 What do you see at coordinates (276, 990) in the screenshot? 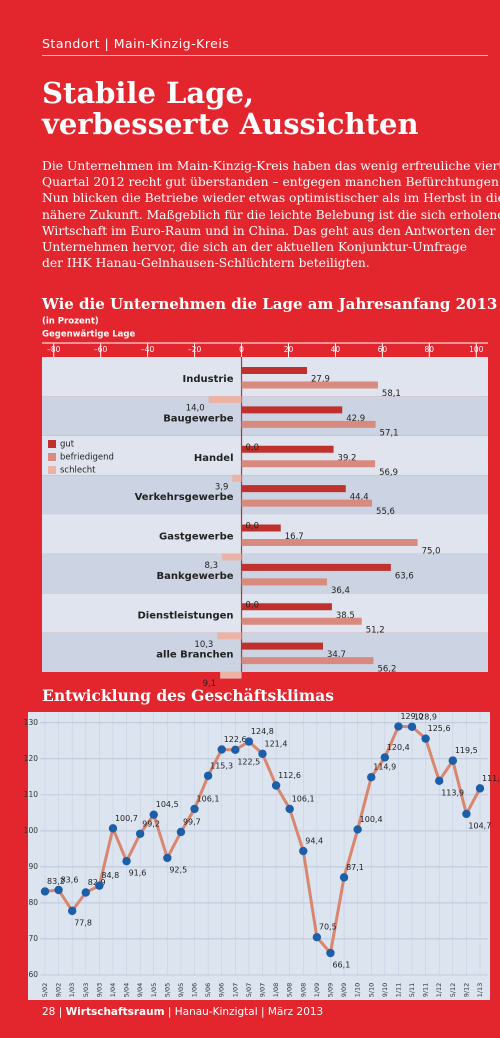
I see `x-tick-label: 1/08` at bounding box center [276, 990].